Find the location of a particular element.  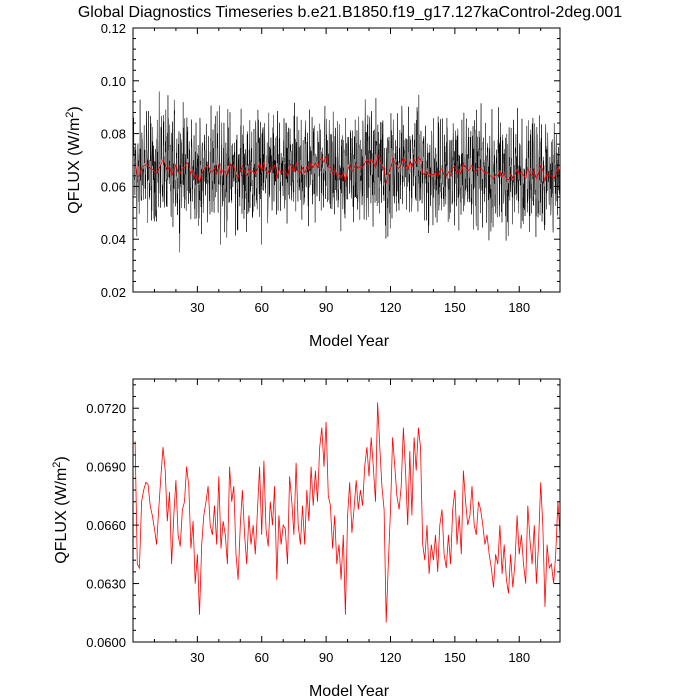

bottom-y-label-close: ) is located at coordinates (61, 458).